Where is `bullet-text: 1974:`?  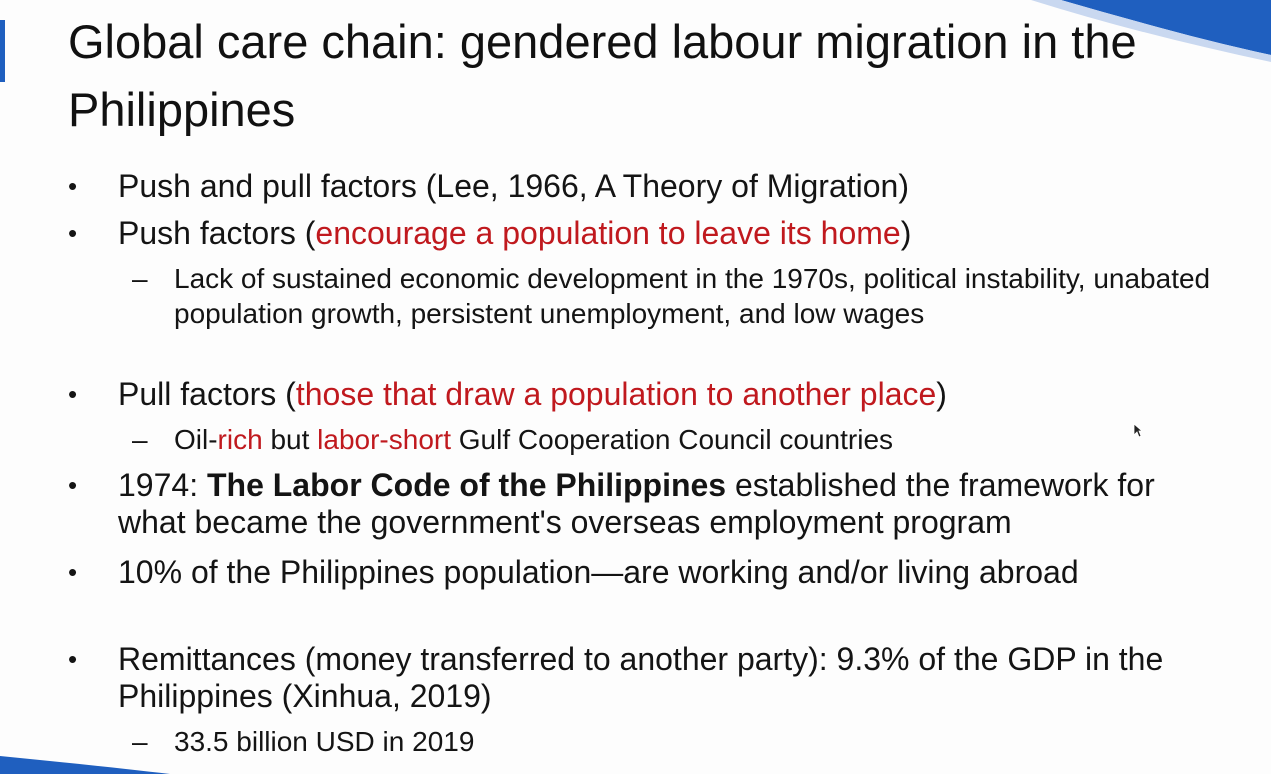 bullet-text: 1974: is located at coordinates (162, 485).